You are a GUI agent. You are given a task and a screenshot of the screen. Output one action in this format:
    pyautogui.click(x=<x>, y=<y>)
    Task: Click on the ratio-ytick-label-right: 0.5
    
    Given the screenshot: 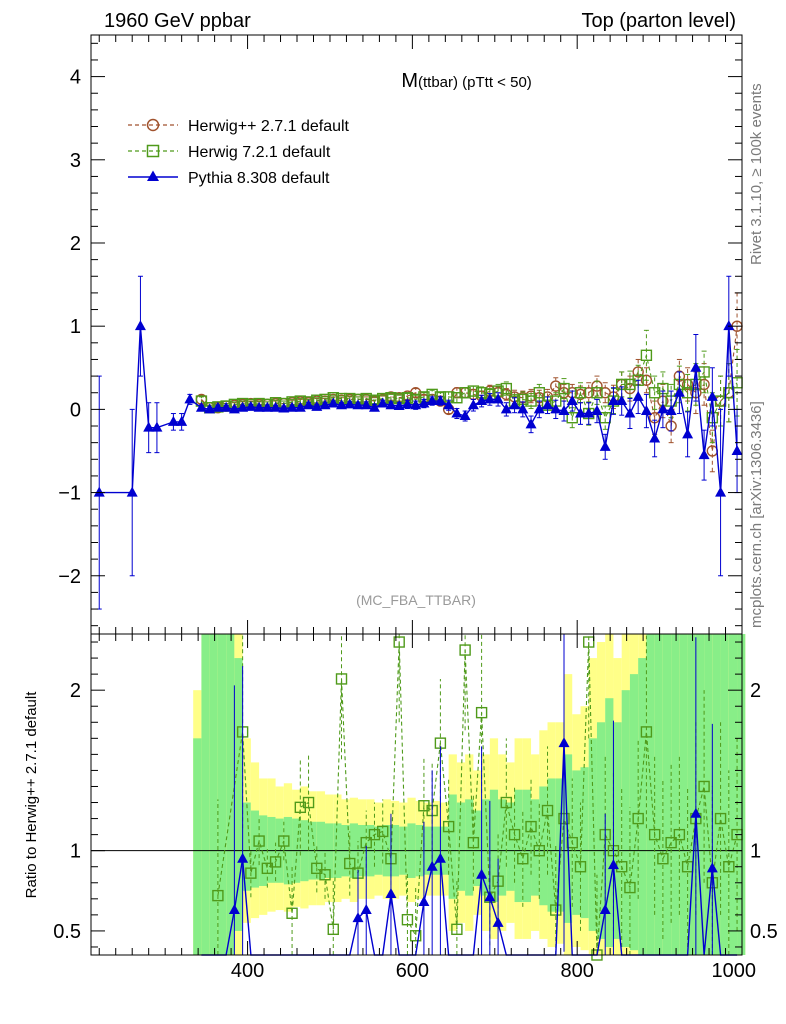 What is the action you would take?
    pyautogui.click(x=764, y=932)
    